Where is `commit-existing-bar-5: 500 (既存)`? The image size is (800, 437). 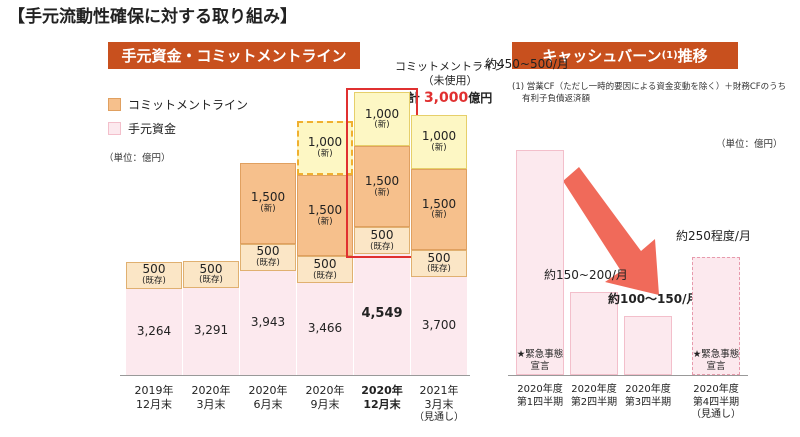 commit-existing-bar-5: 500 (既存) is located at coordinates (382, 241).